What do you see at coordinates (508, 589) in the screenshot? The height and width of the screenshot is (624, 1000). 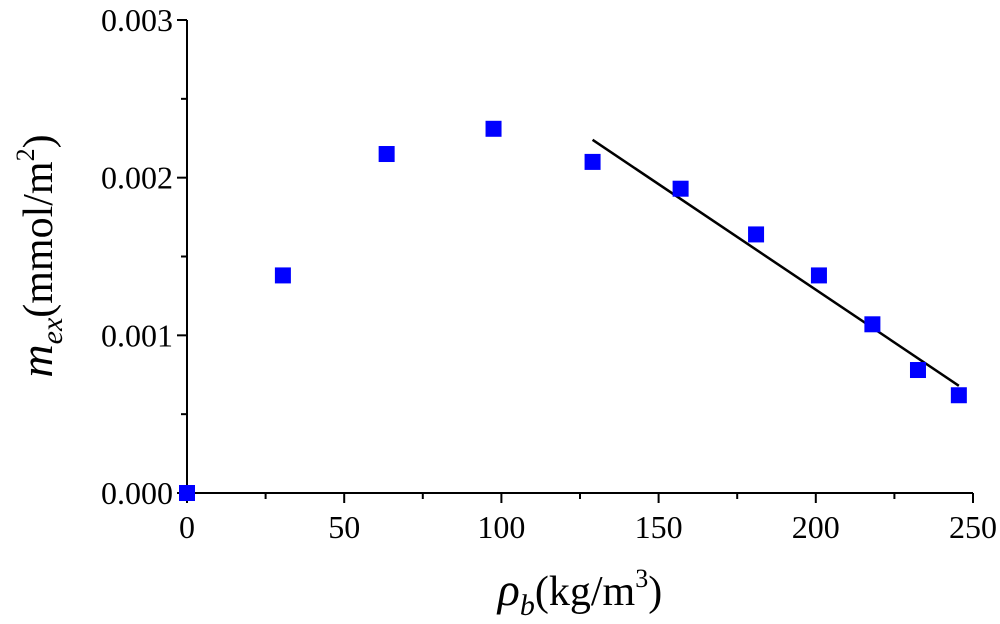 I see `x-axis-symbol: ρ` at bounding box center [508, 589].